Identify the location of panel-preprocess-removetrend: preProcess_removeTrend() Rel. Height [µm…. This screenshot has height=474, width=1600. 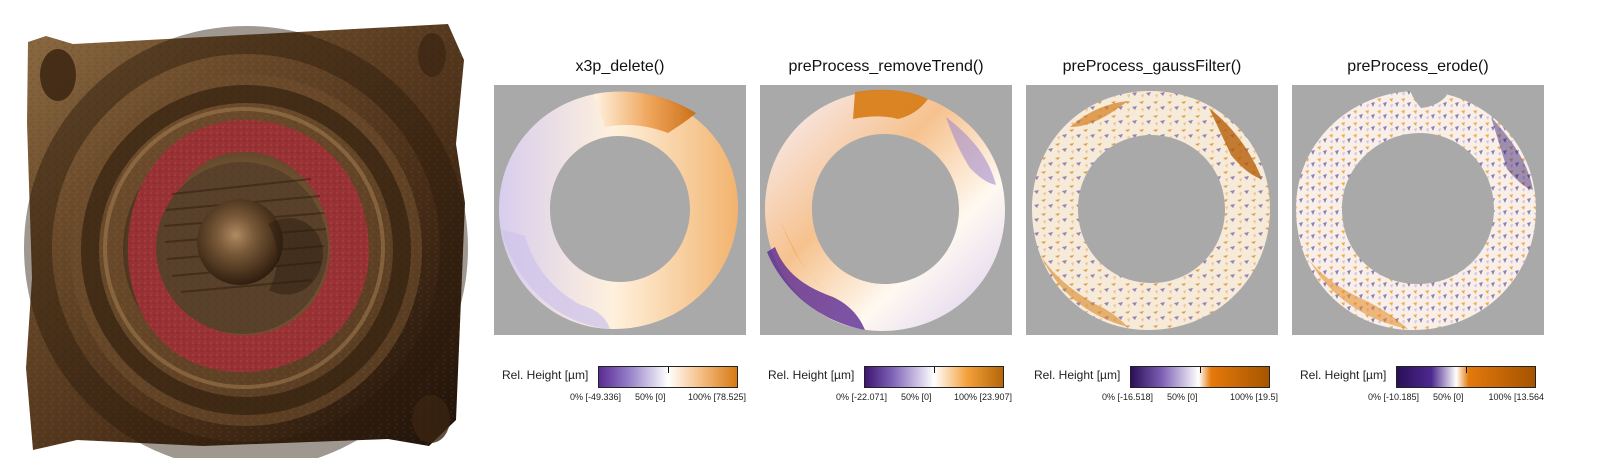
(886, 232).